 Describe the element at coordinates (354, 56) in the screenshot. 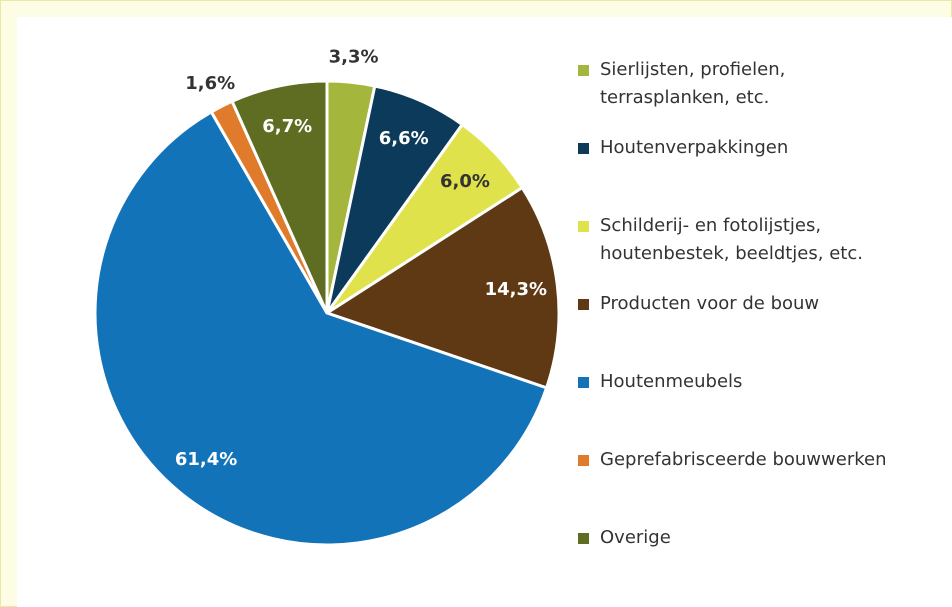

I see `data-label: 3,3%` at that location.